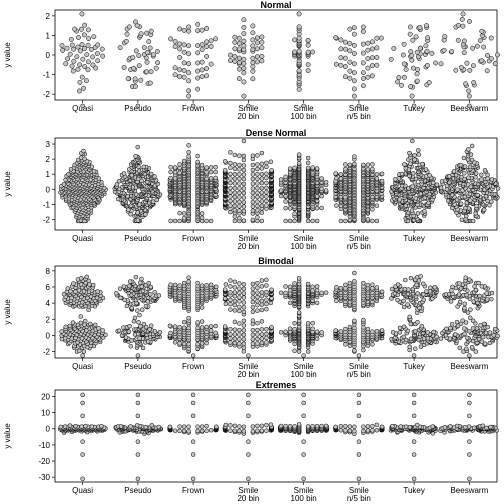  Describe the element at coordinates (359, 116) in the screenshot. I see `x-tick-label: n/5 bin` at that location.